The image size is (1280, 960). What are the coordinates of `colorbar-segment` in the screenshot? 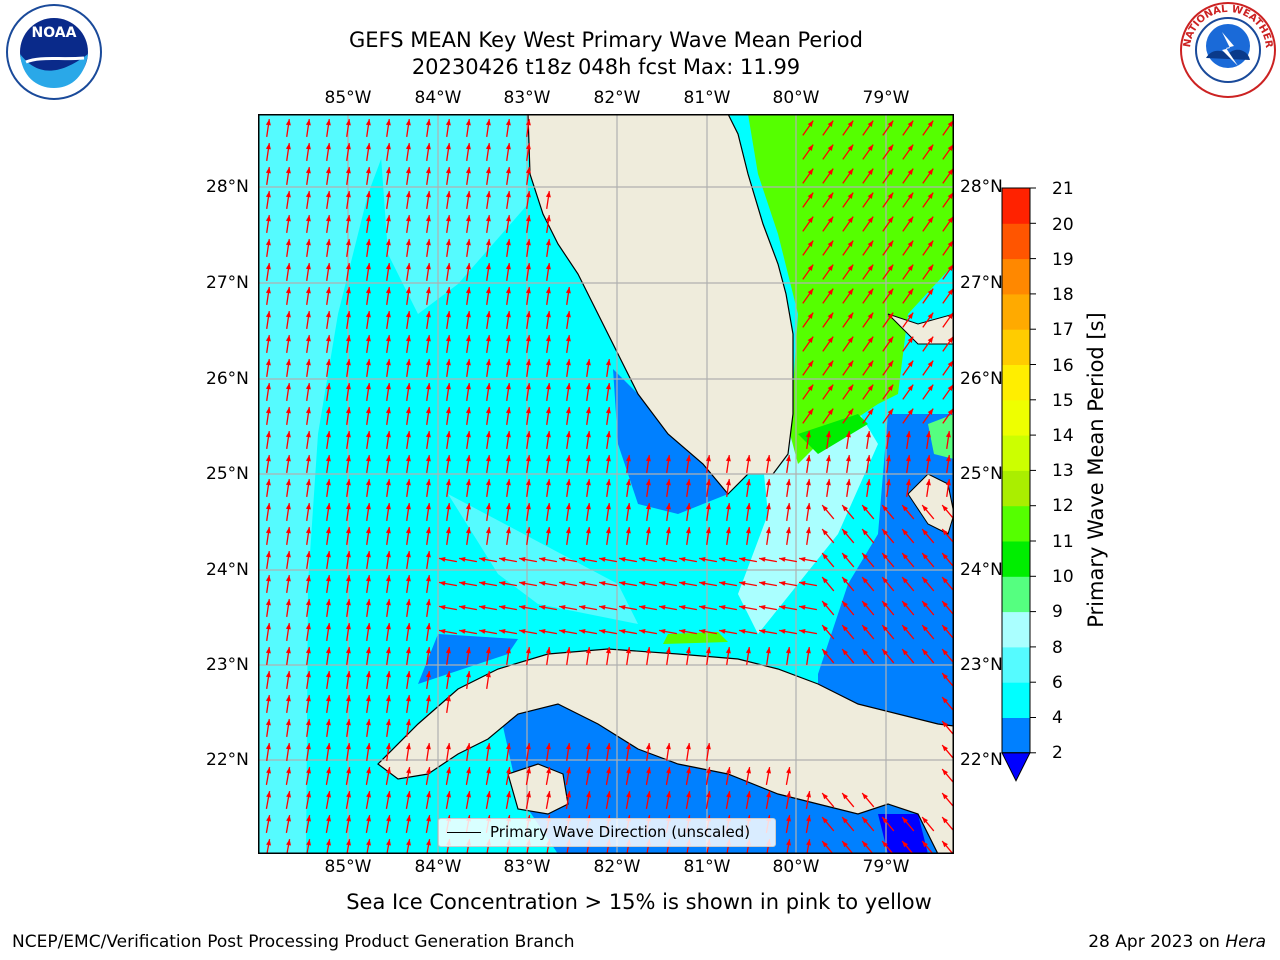 It's located at (1016, 311).